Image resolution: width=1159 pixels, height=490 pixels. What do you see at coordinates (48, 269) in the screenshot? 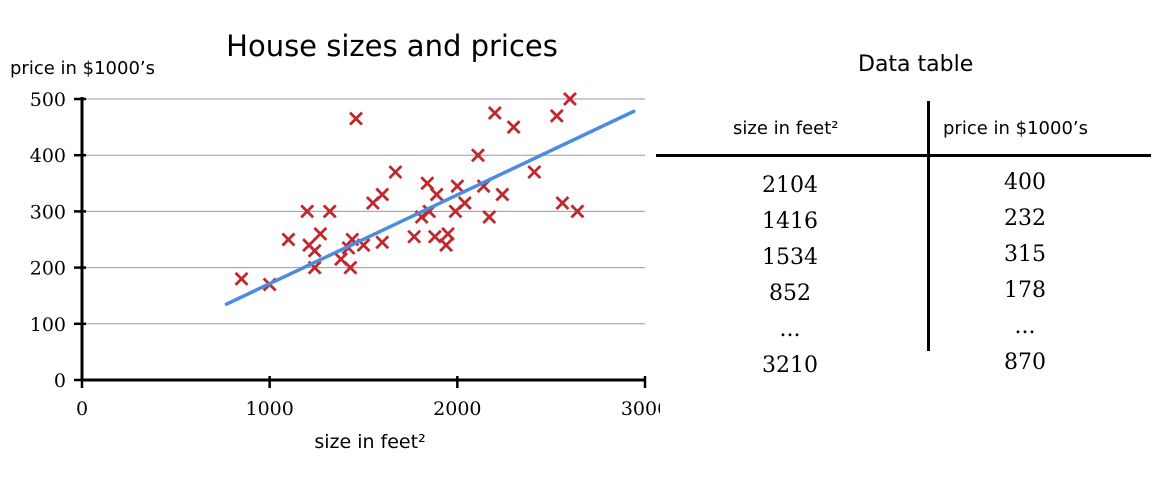
I see `y-tick-label: 200` at bounding box center [48, 269].